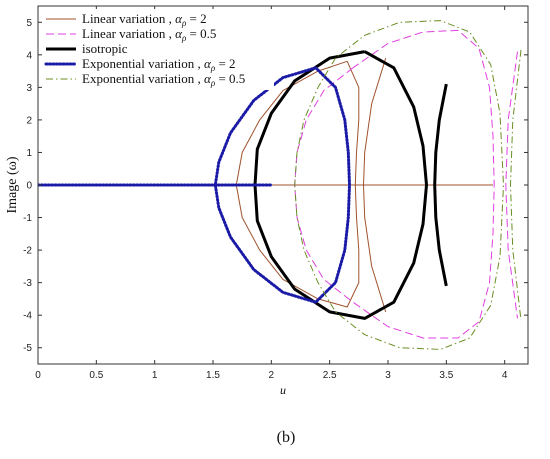 This screenshot has width=550, height=459. I want to click on figure-caption: (b), so click(286, 437).